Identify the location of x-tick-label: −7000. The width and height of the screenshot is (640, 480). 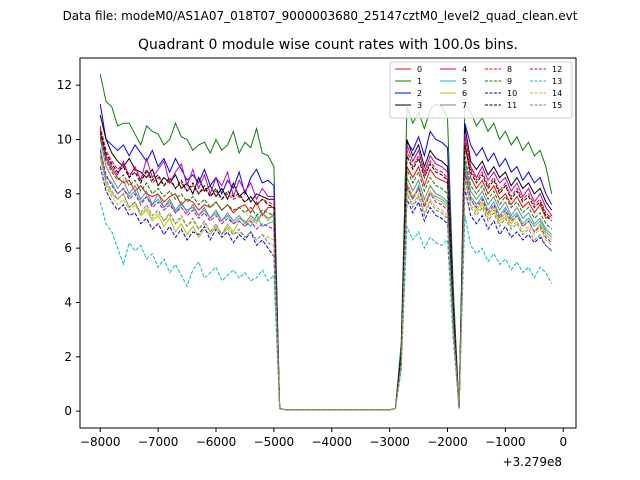
(158, 442).